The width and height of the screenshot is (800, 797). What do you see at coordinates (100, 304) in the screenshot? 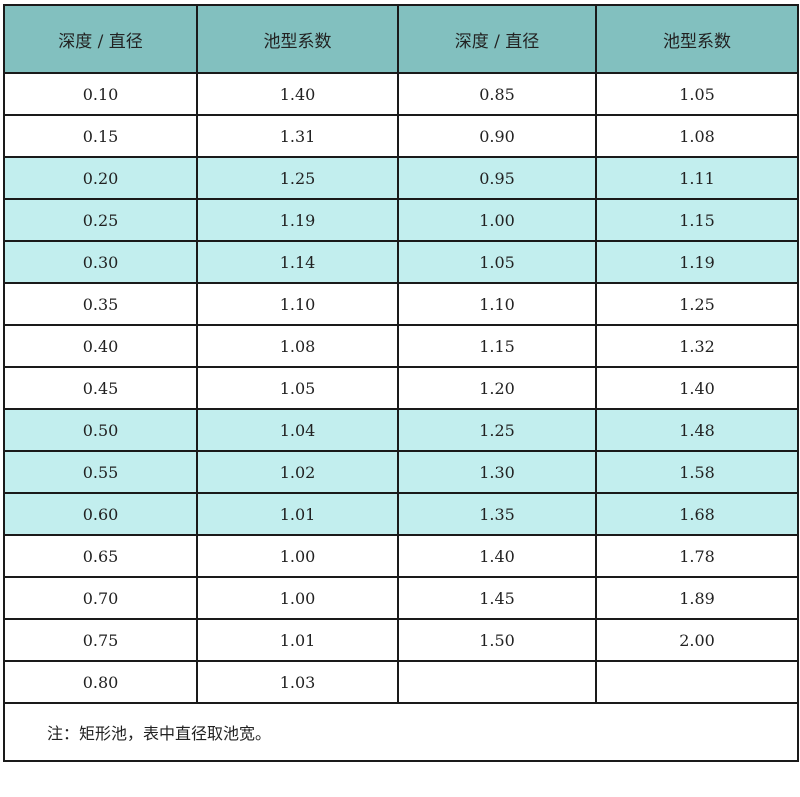
I see `depth-ratio-cell: 0.35` at bounding box center [100, 304].